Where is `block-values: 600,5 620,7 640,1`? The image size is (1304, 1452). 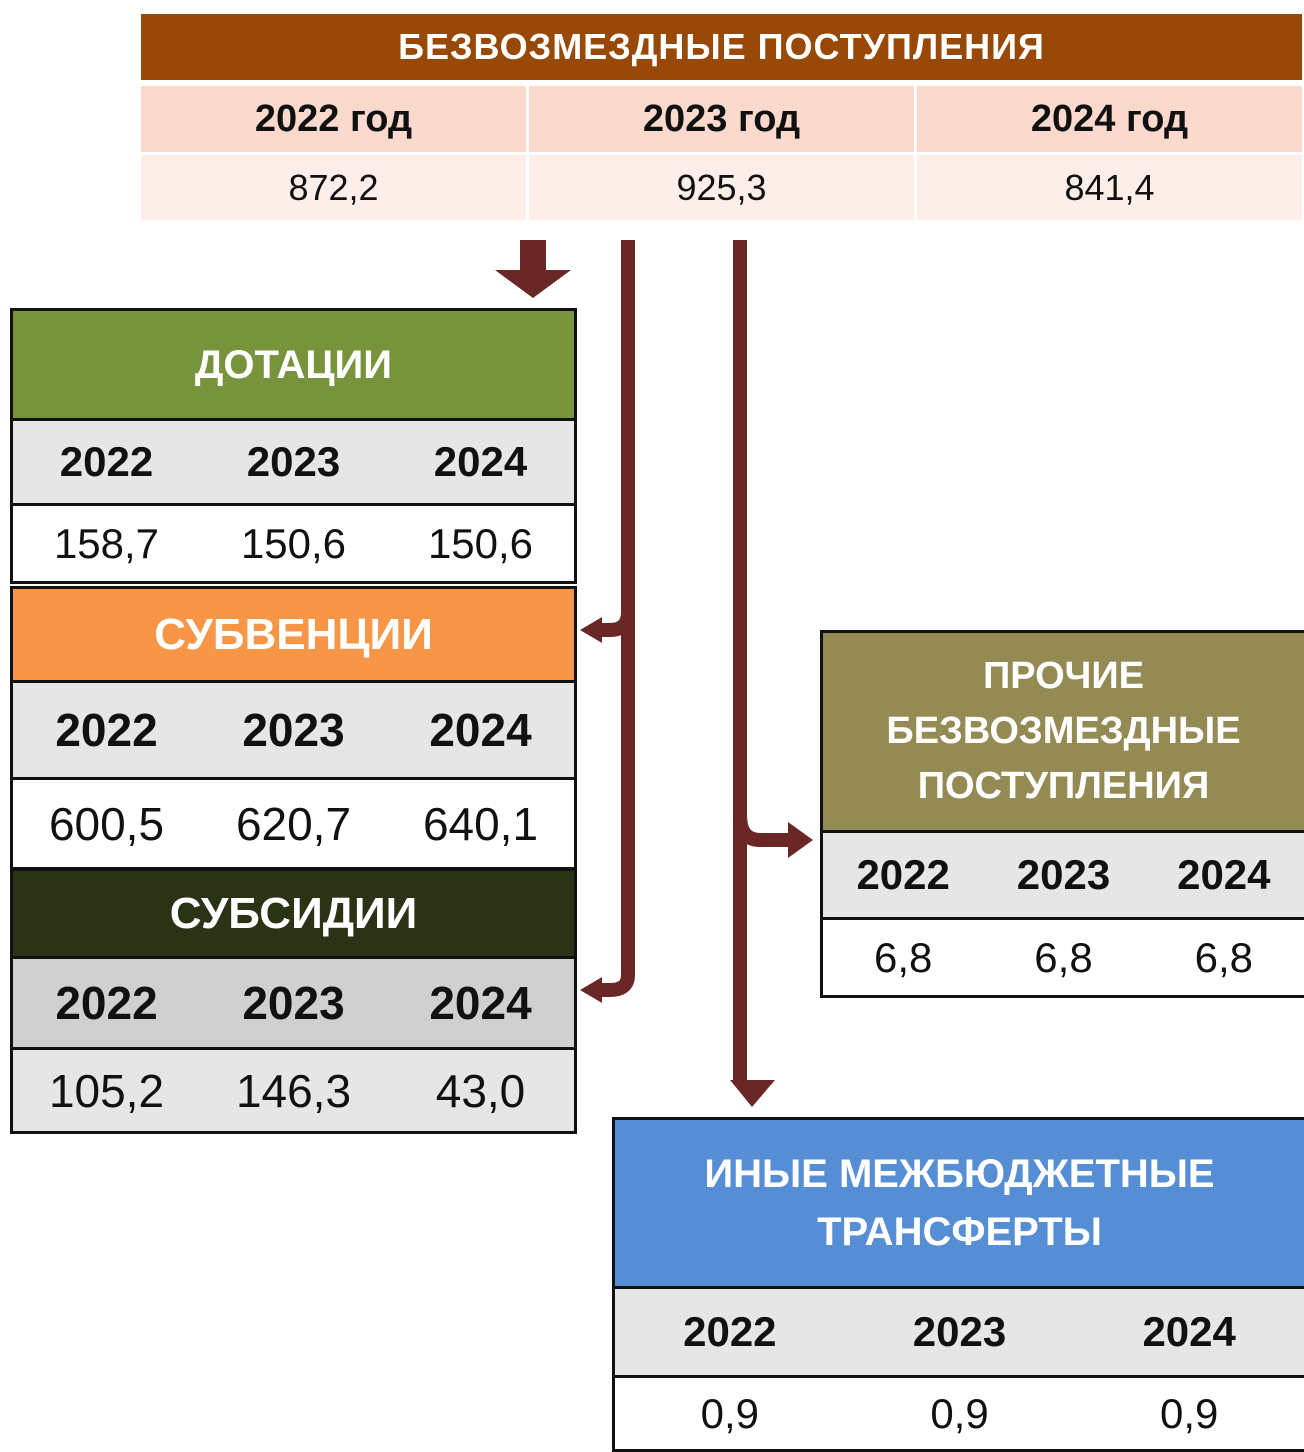 block-values: 600,5 620,7 640,1 is located at coordinates (293, 823).